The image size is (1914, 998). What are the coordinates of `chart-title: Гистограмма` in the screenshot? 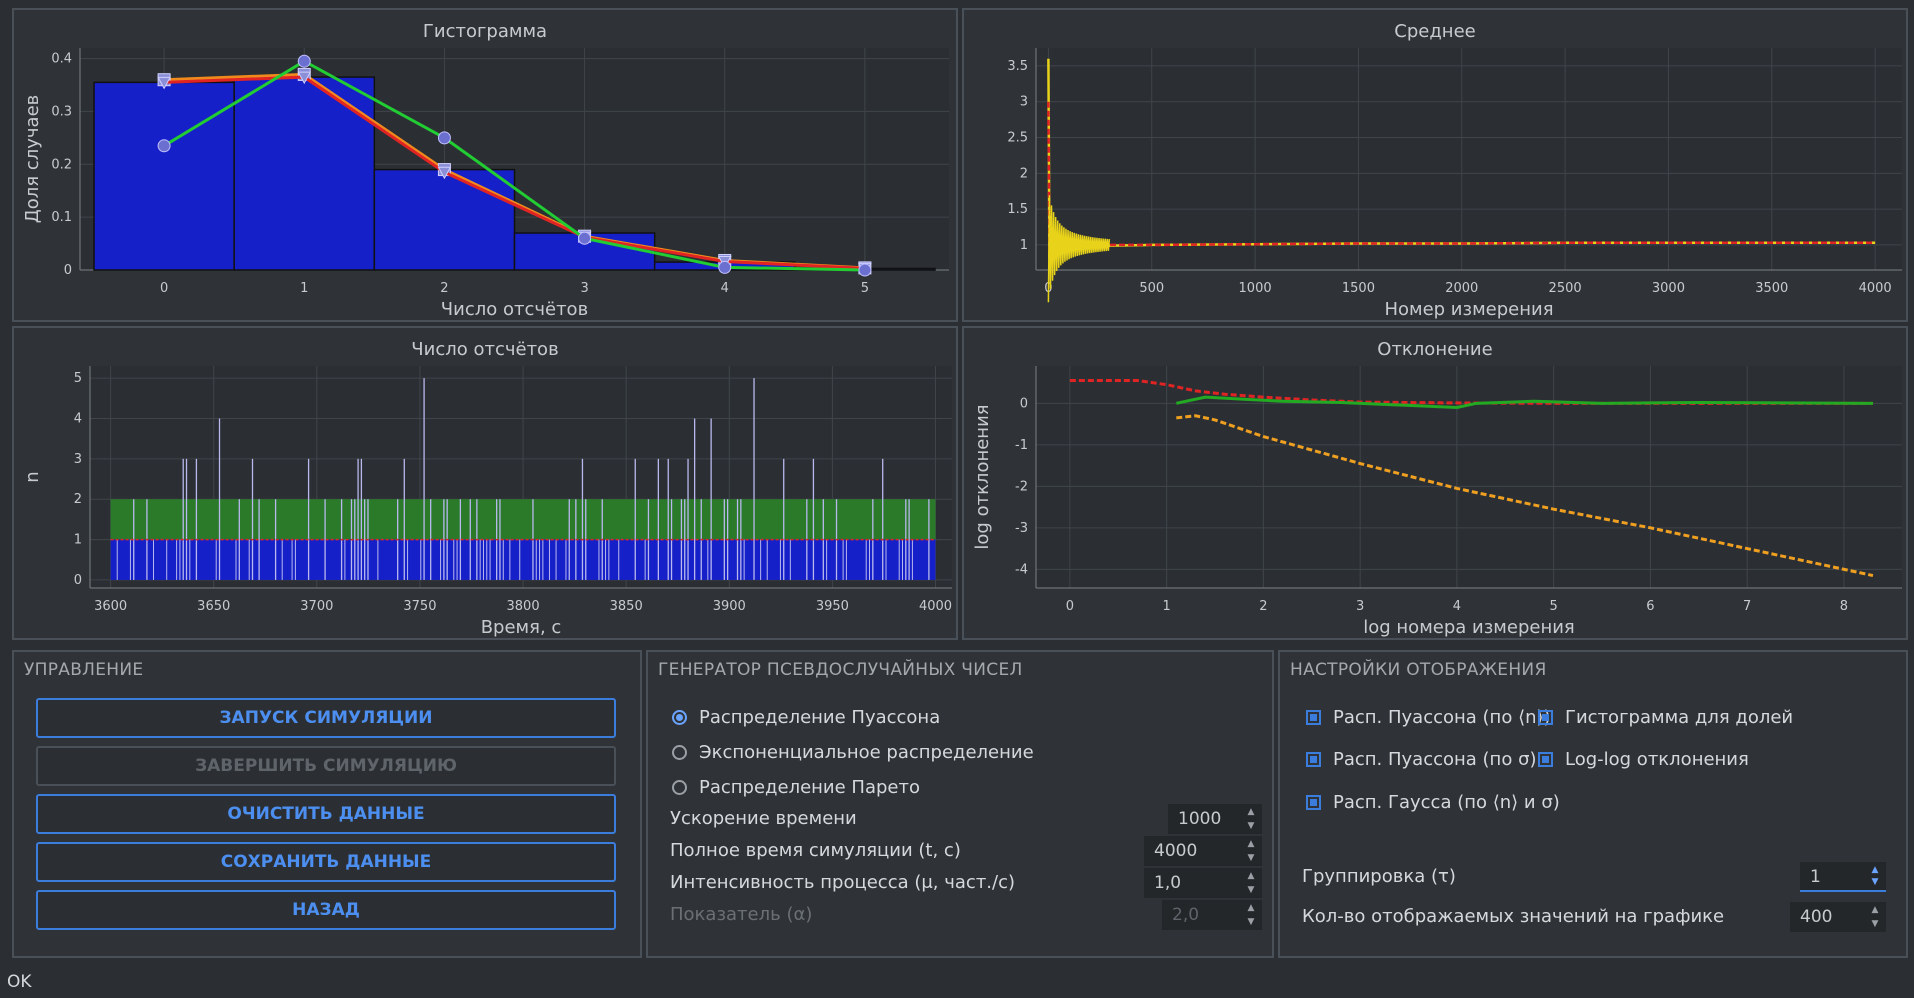 It's located at (485, 31).